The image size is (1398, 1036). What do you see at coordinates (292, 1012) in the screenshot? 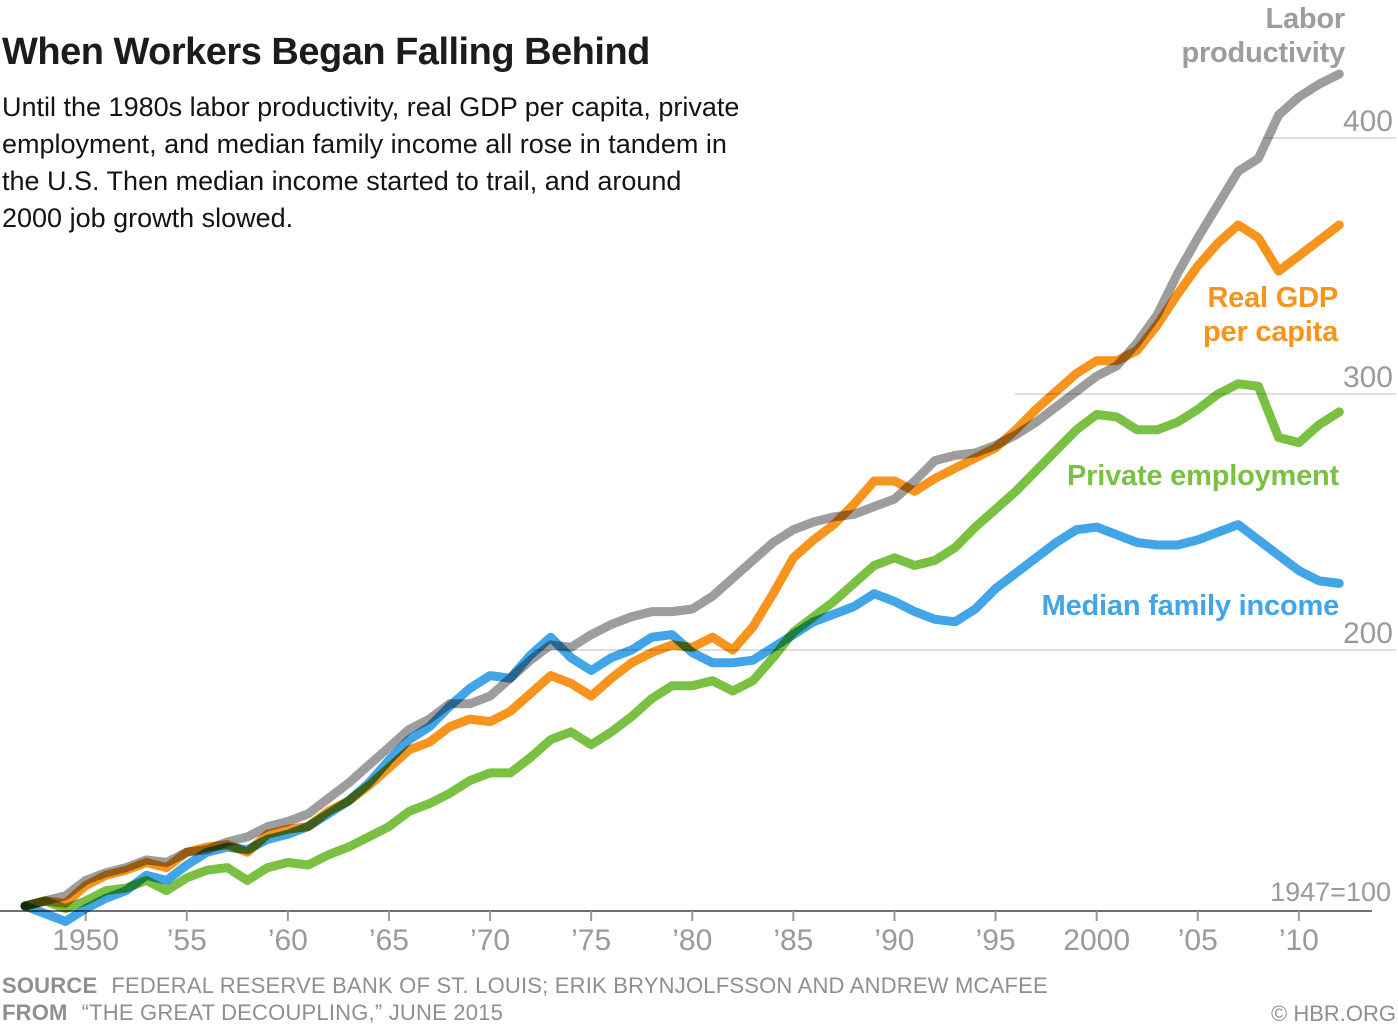
I see `from-text: “THE GREAT DECOUPLING,” JUNE 2015` at bounding box center [292, 1012].